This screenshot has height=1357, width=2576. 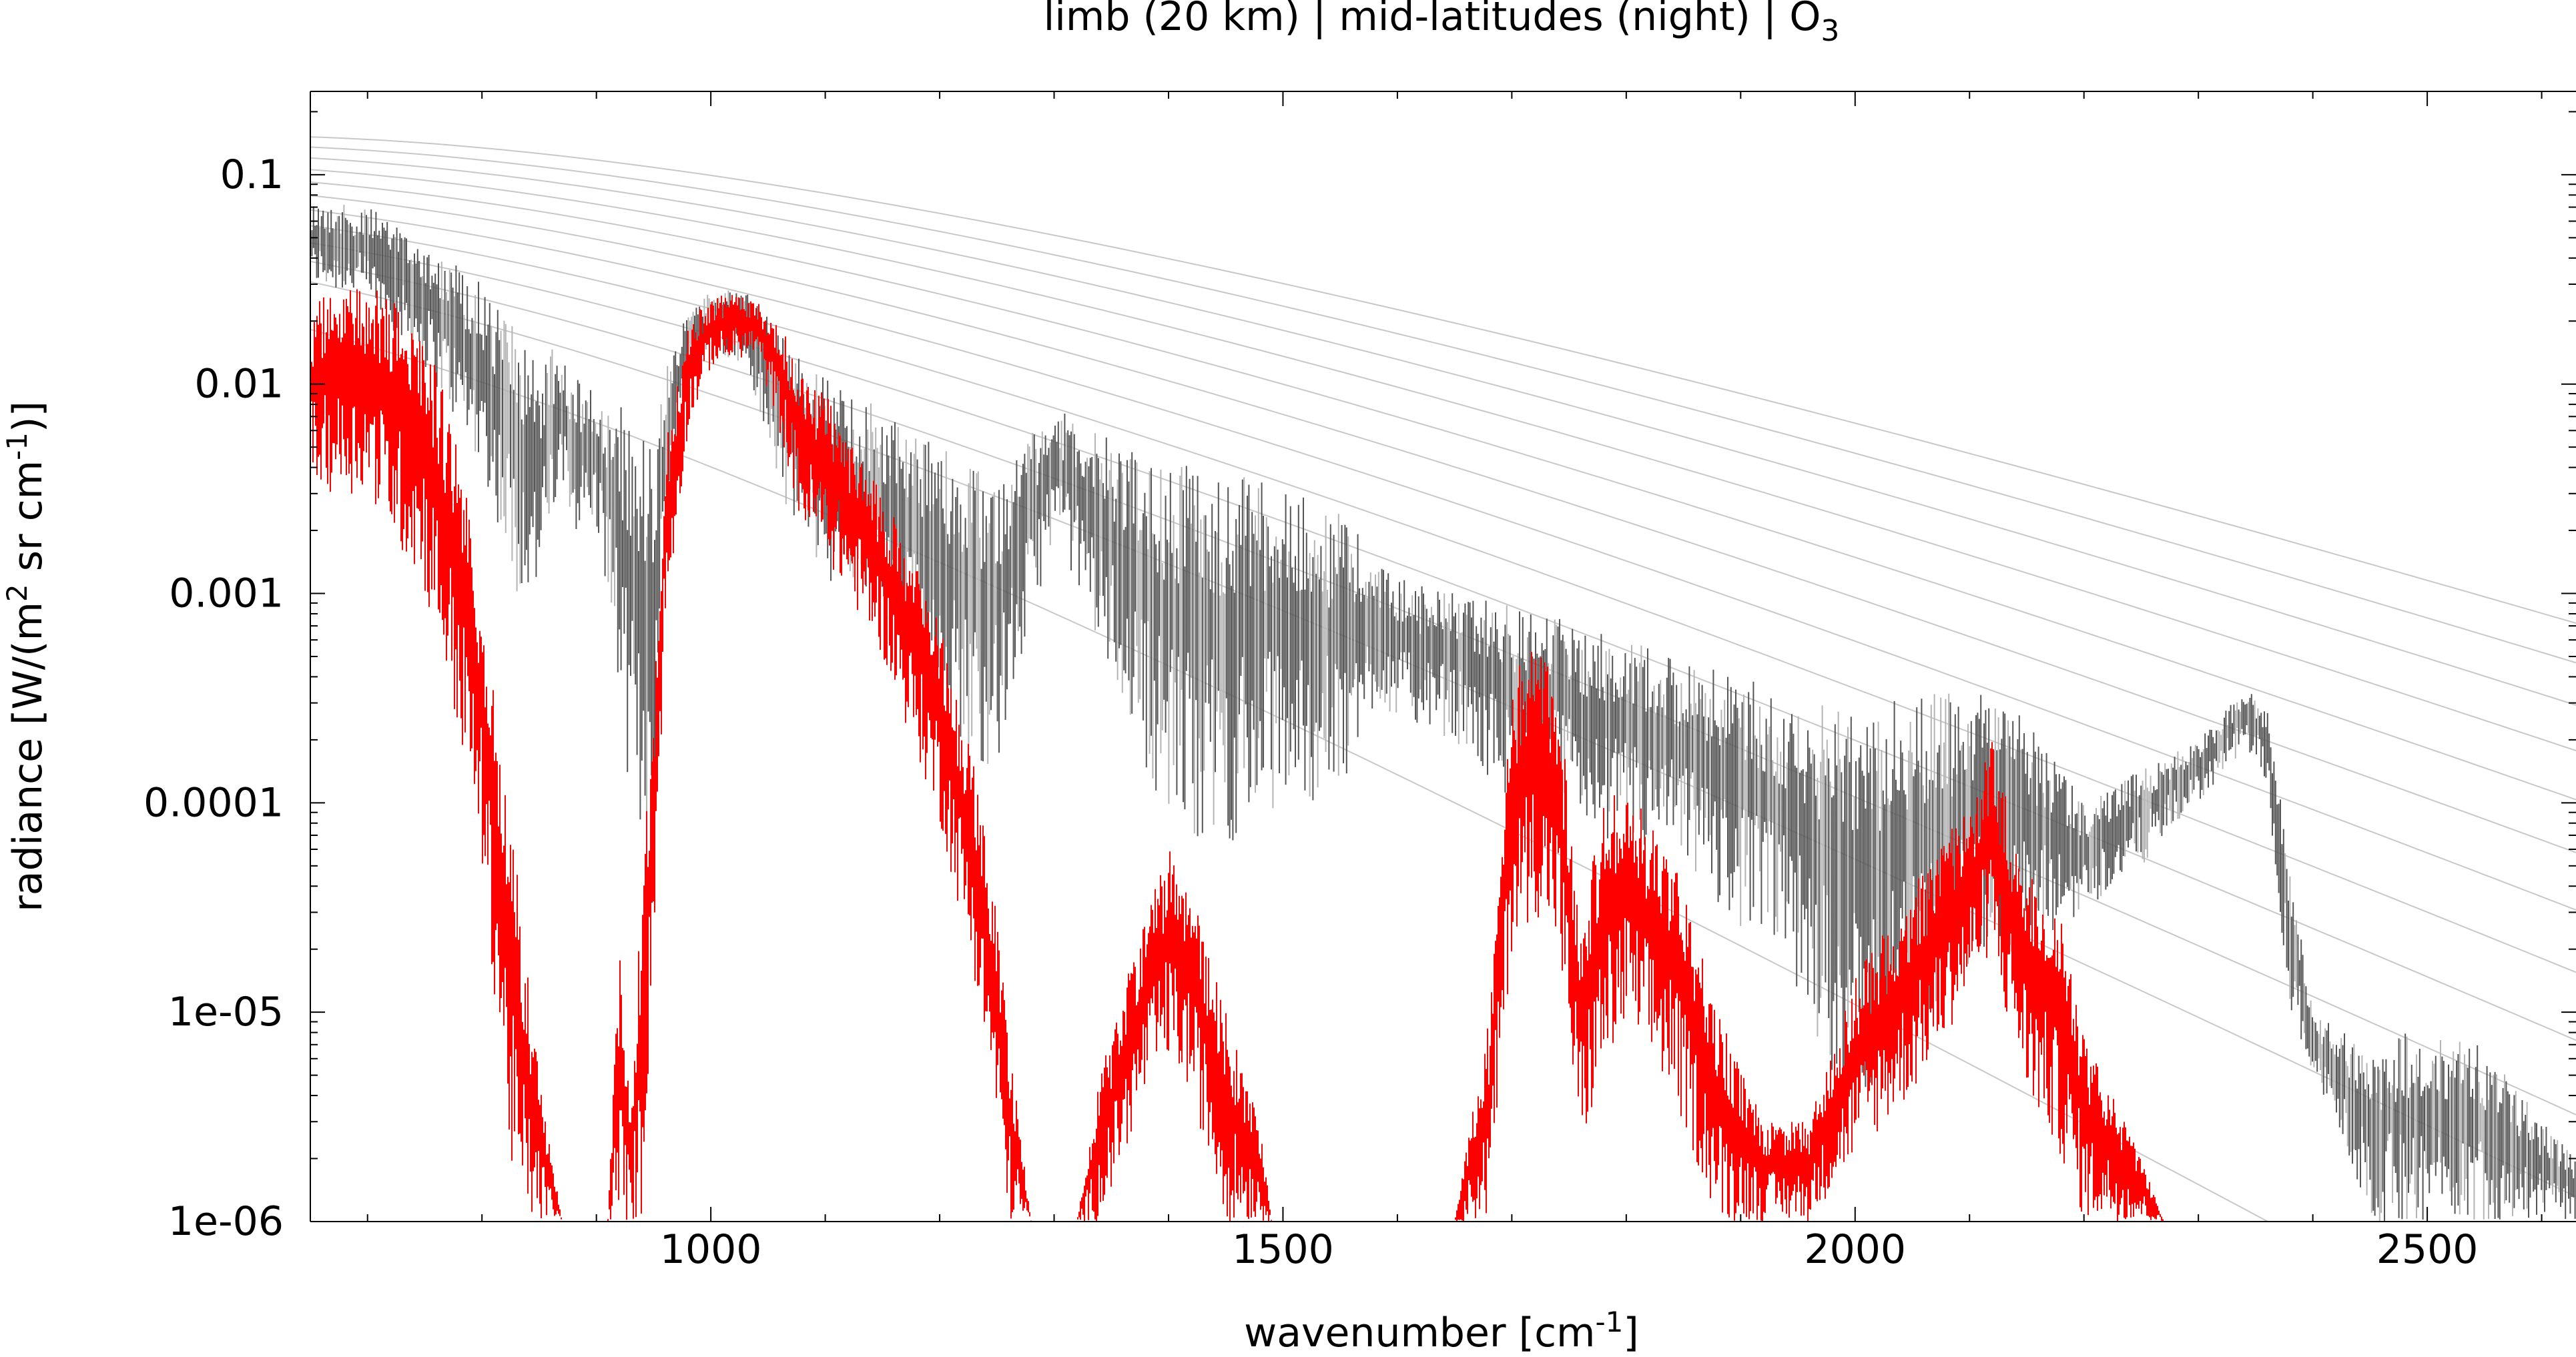 I want to click on y-tick-label: 1e-05, so click(x=226, y=1012).